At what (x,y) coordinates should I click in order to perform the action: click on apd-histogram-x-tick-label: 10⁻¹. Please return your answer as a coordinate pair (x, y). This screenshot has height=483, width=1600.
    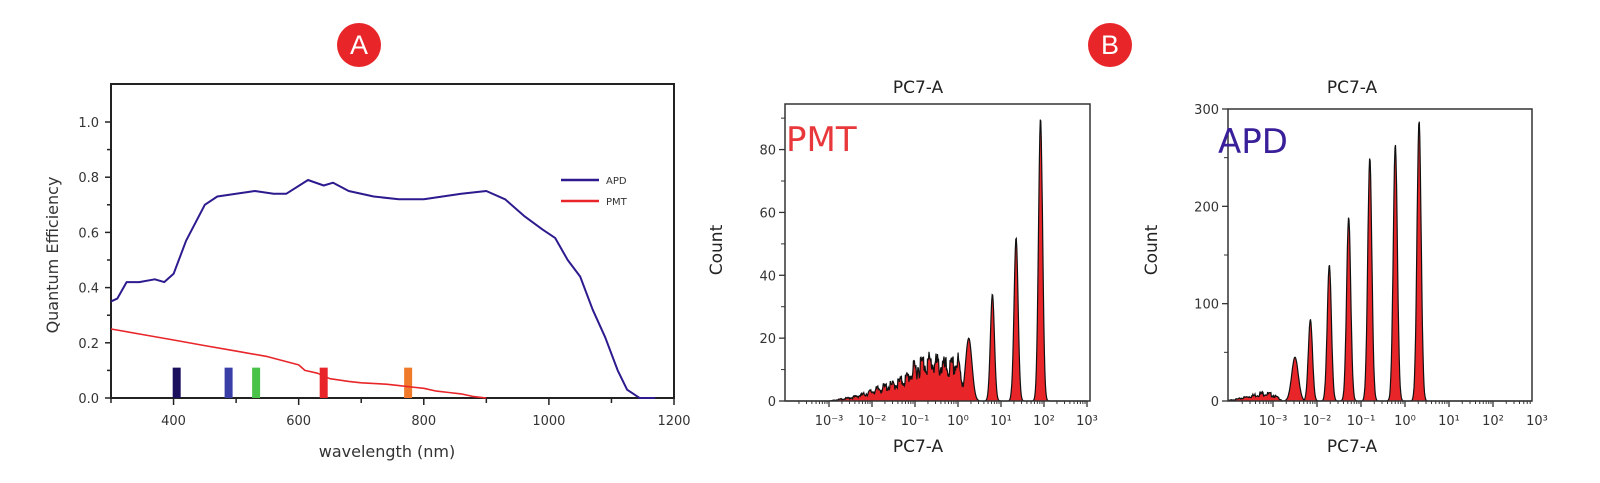
    Looking at the image, I should click on (1361, 421).